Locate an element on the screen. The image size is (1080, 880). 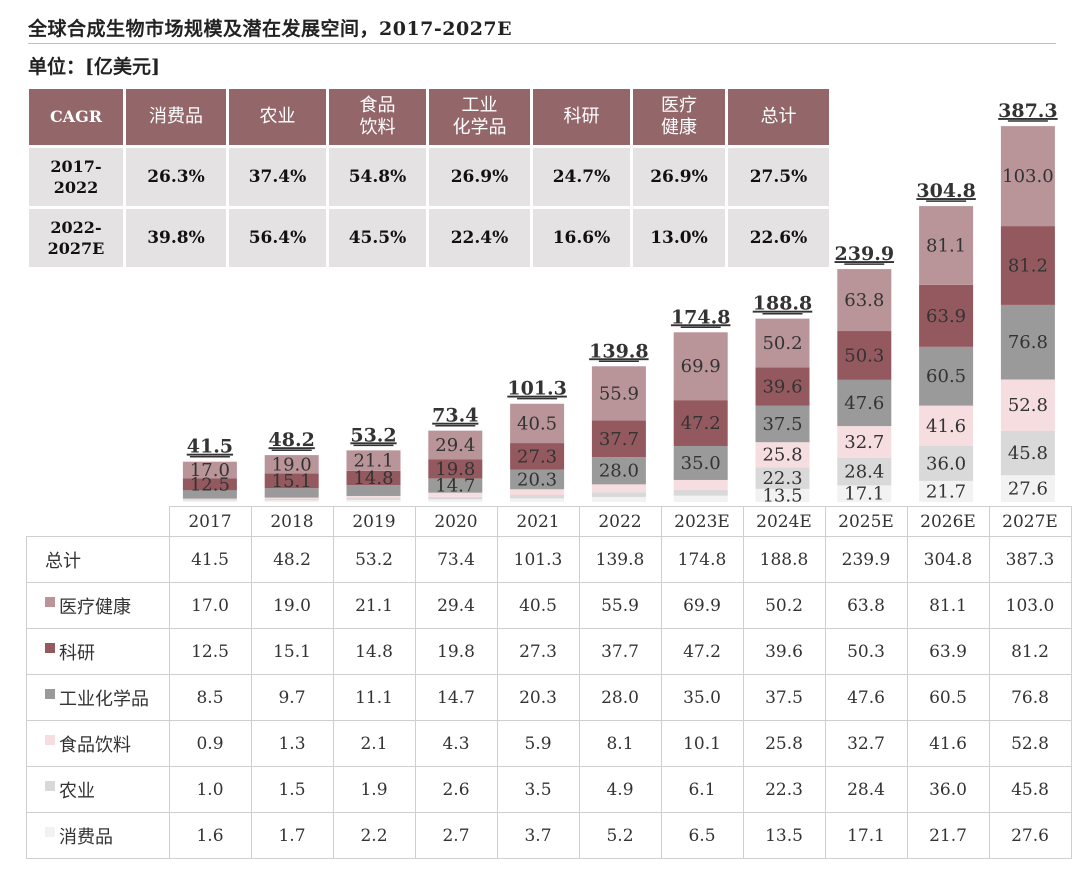
series-row: 消费品 1.6 1.7 2.2 2.7 3.7 5.2 6.5 13.5 17.1 21.7 27.6 is located at coordinates (549, 835).